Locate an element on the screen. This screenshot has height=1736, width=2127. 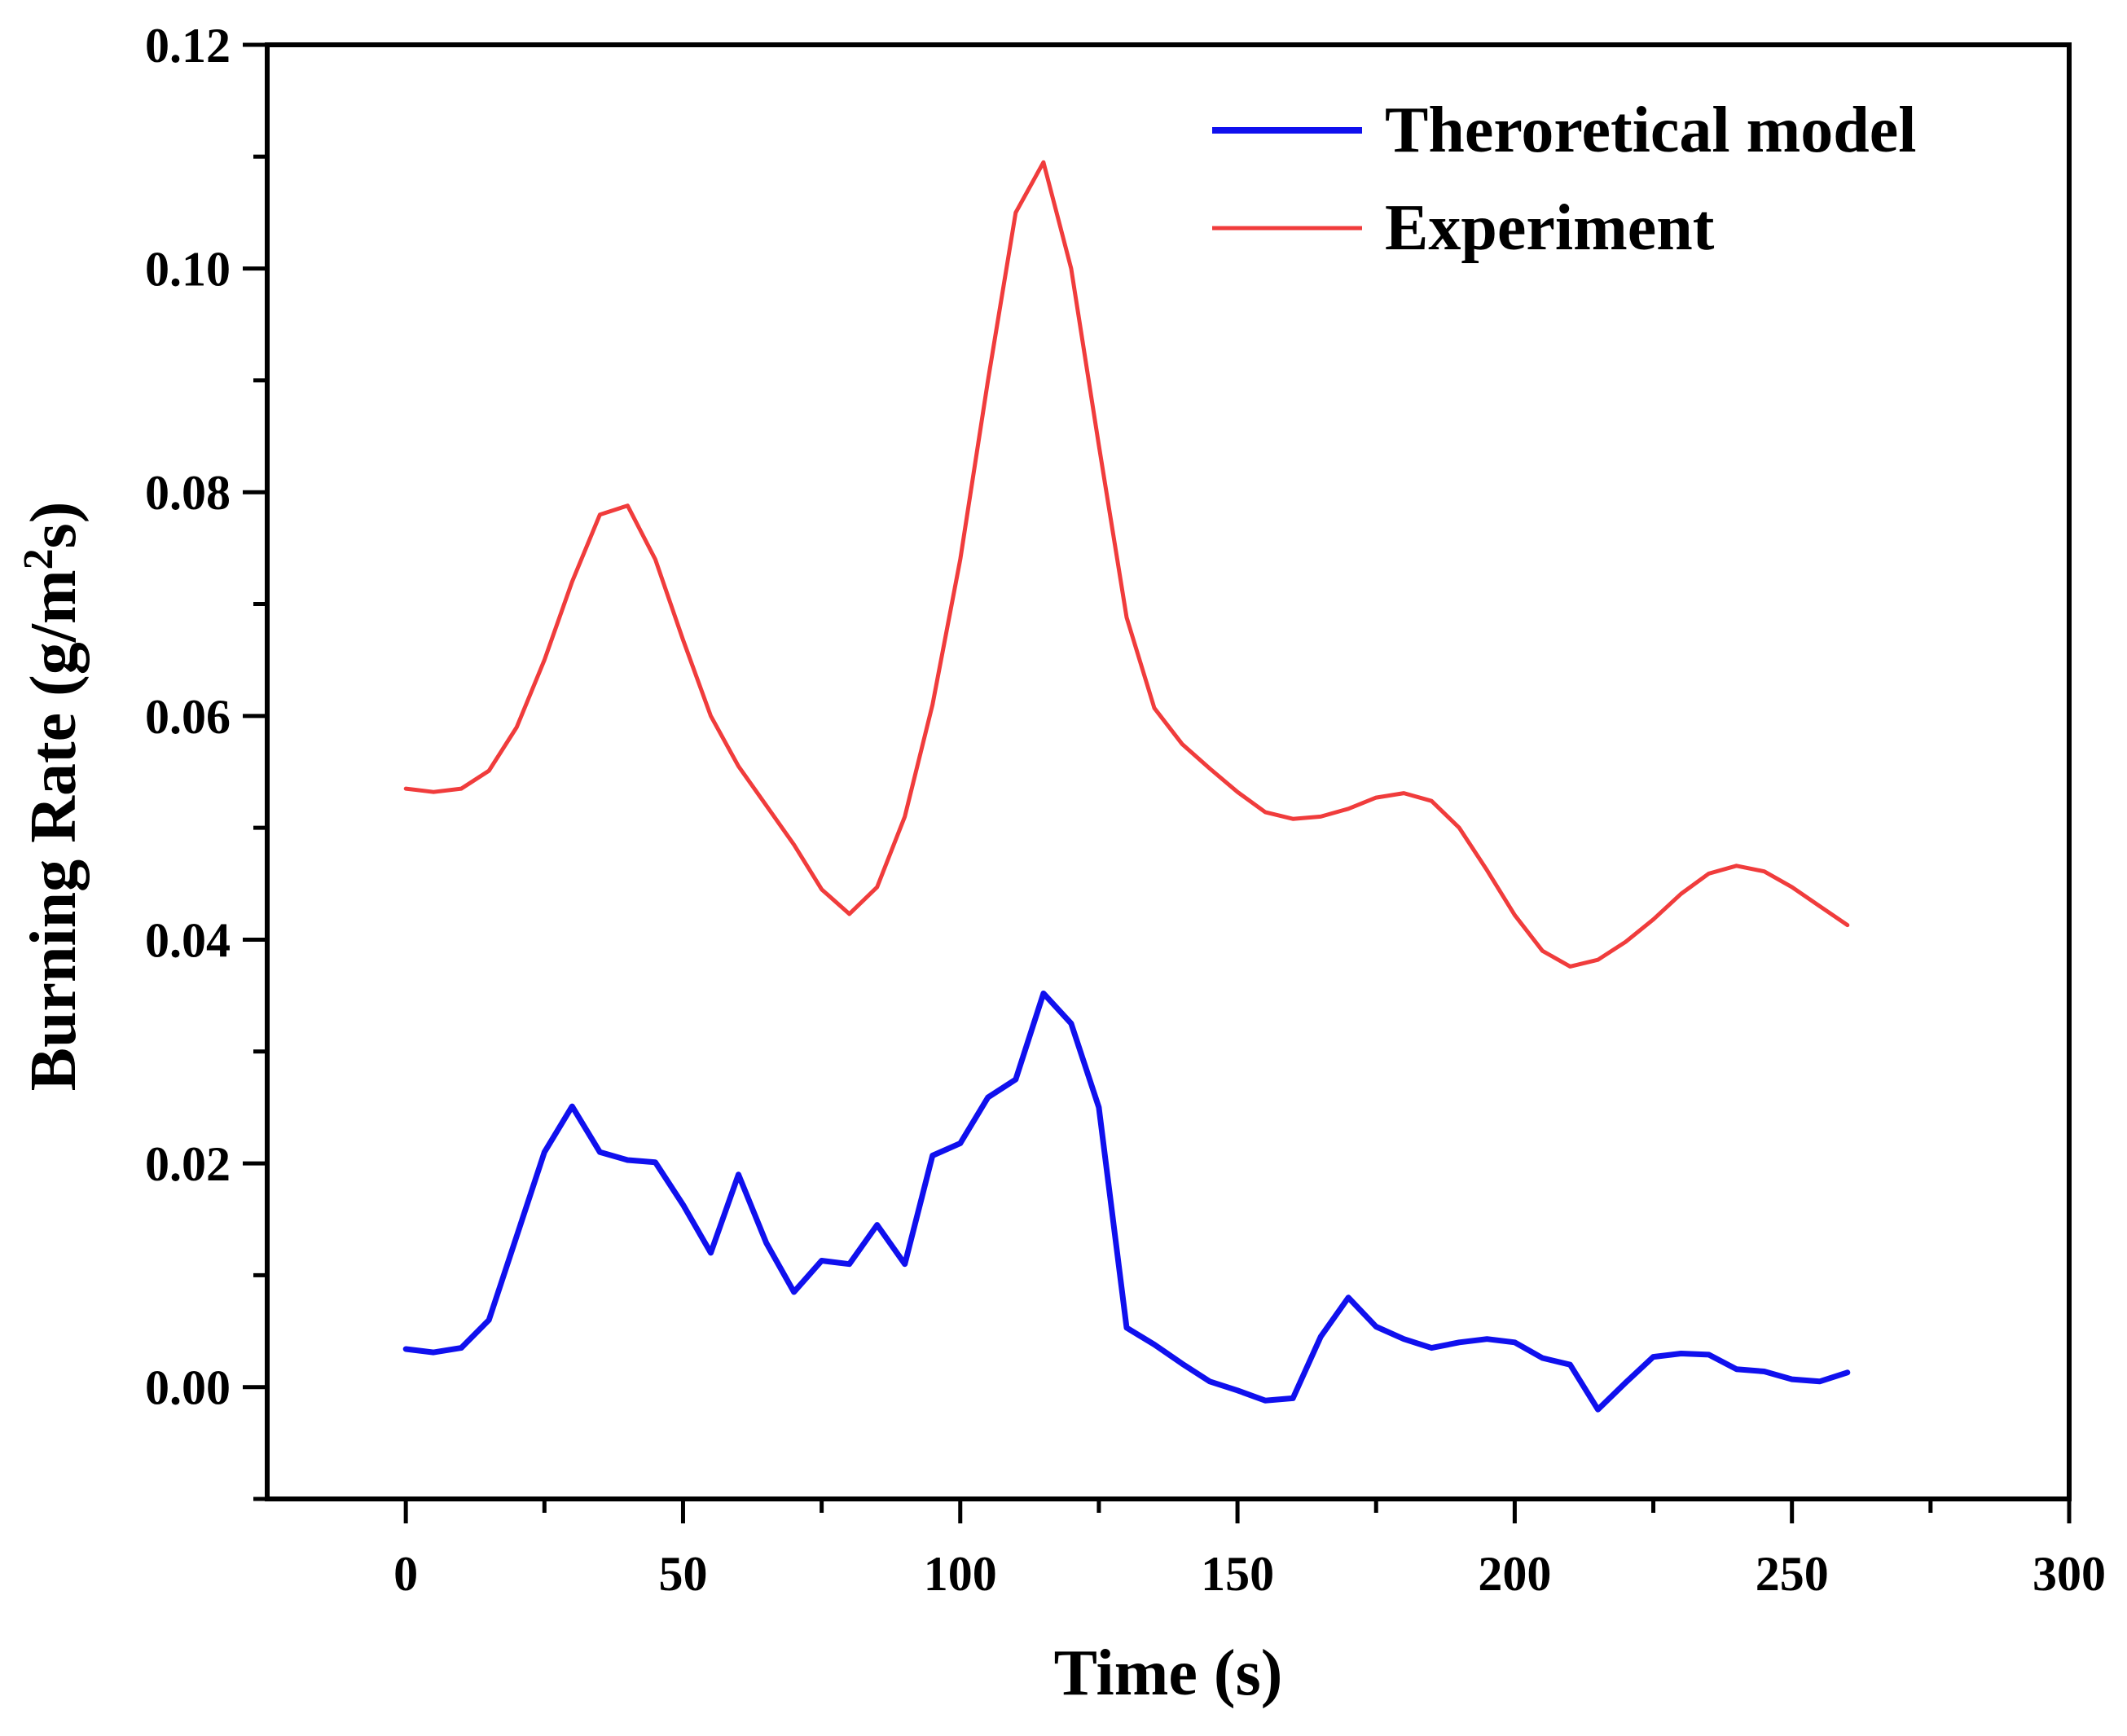
x-tick-label: 0 is located at coordinates (405, 1574).